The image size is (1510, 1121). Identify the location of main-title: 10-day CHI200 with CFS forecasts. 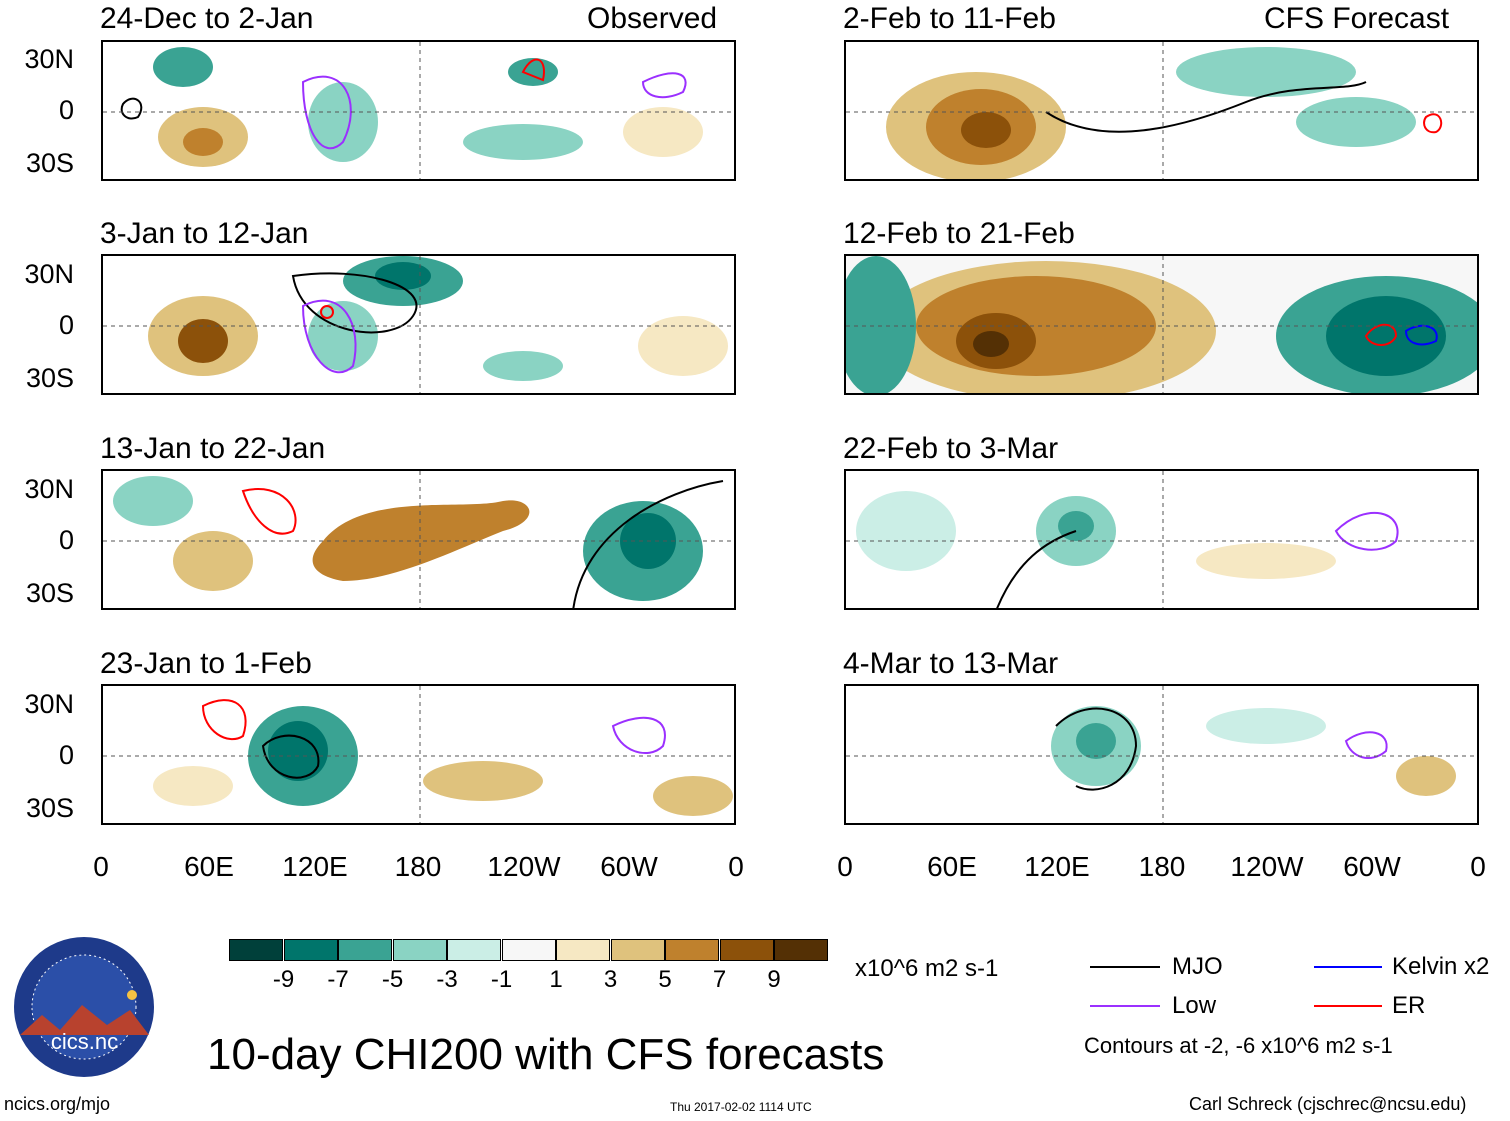
(546, 1054).